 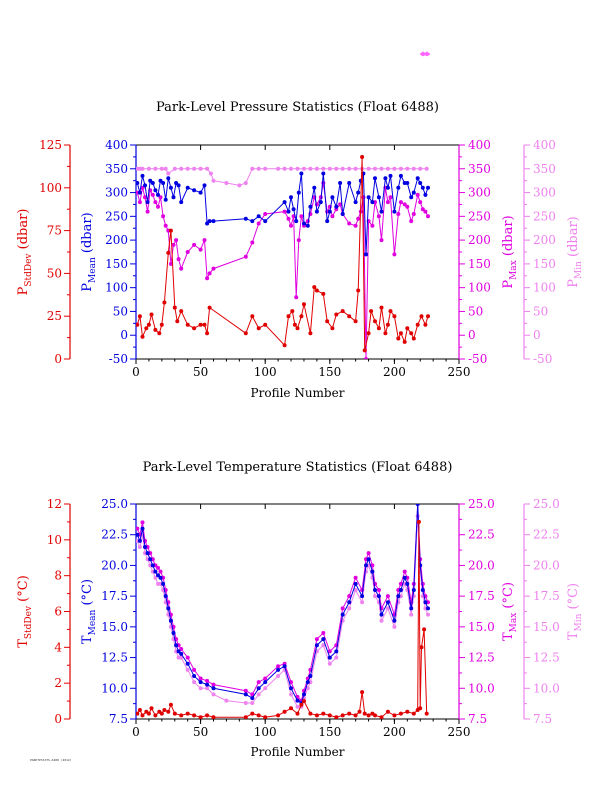 I want to click on series-line-min, so click(x=282, y=177).